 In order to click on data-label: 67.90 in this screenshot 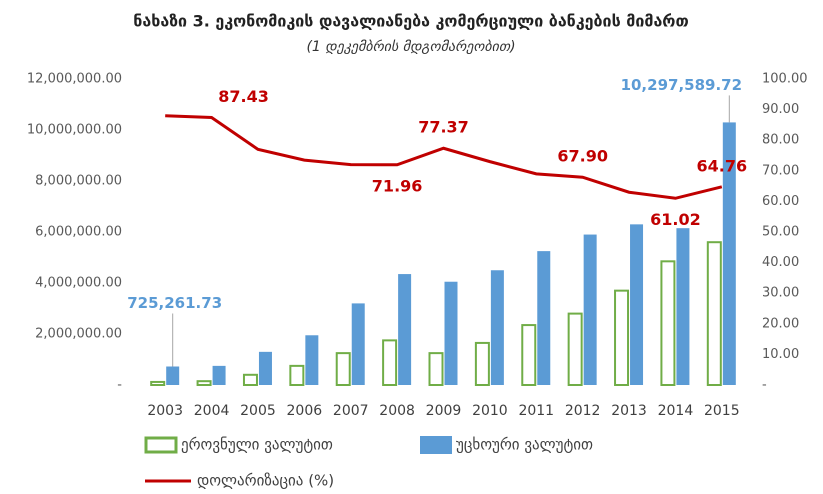, I will do `click(582, 156)`.